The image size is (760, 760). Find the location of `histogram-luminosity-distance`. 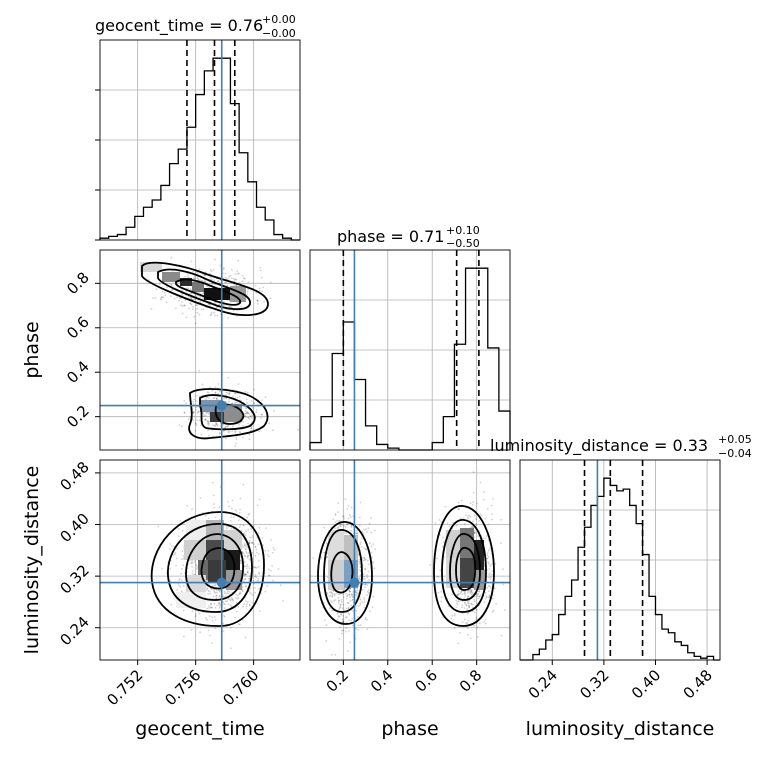

histogram-luminosity-distance is located at coordinates (620, 569).